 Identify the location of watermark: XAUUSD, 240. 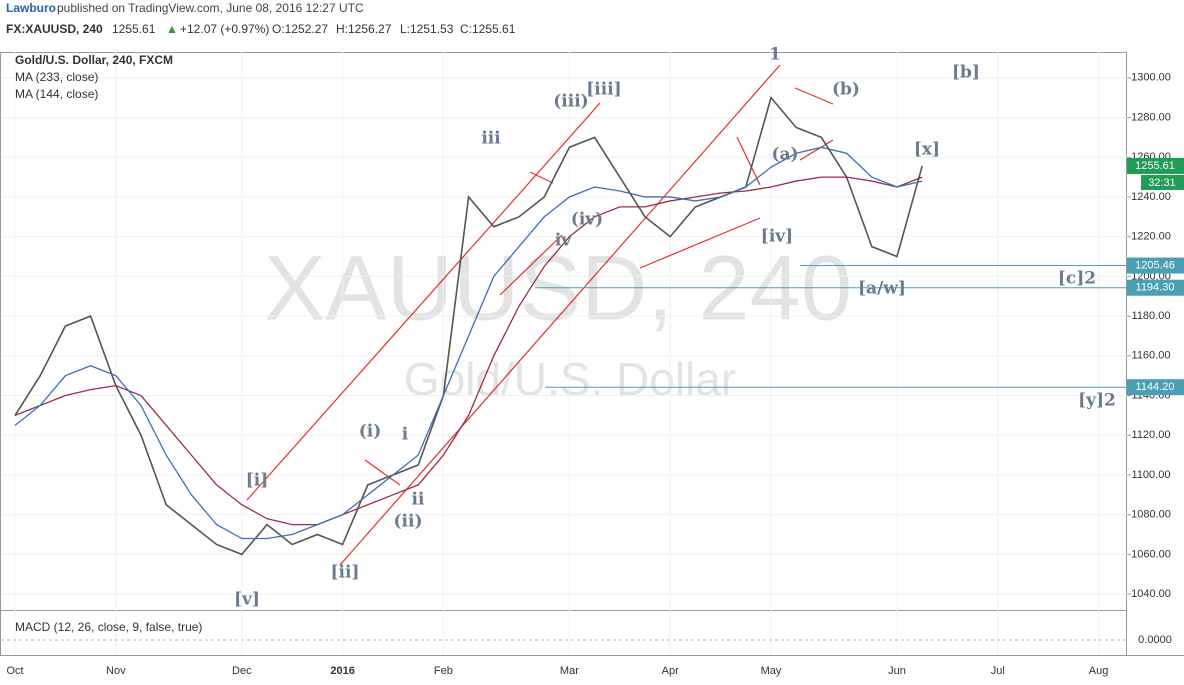
(558, 288).